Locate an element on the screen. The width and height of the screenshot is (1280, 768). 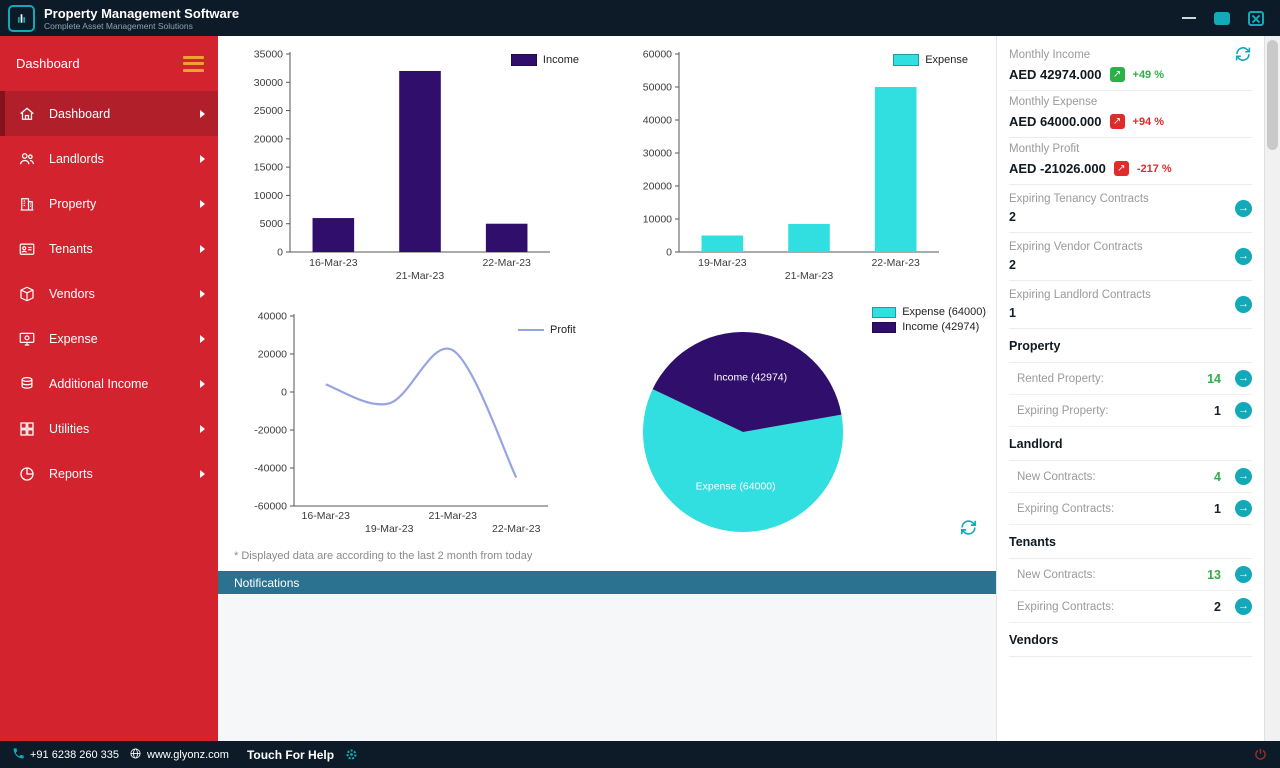
panel-scrollbar is located at coordinates (1272, 388).